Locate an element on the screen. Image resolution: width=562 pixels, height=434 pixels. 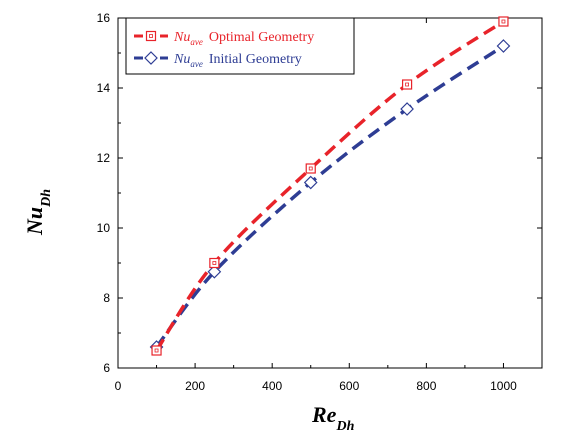
legend-marker-square-inner is located at coordinates (151, 36).